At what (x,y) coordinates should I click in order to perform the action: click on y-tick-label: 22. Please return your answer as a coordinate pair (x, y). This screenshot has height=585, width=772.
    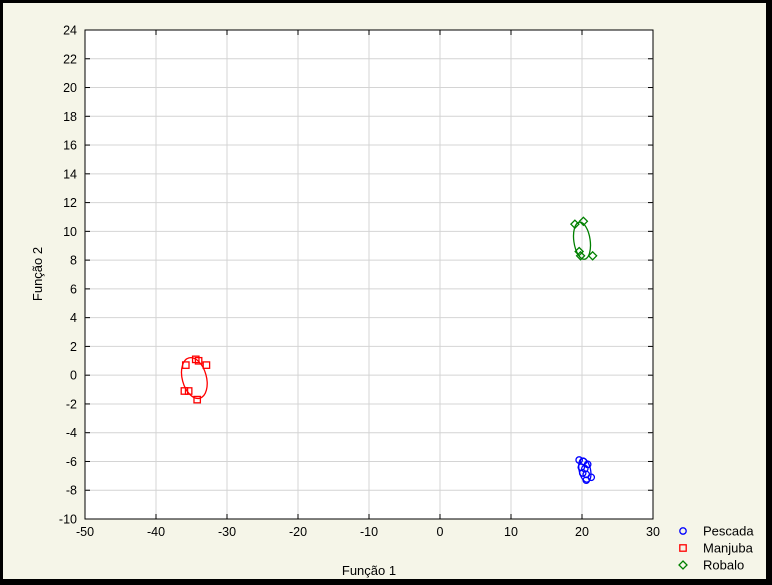
    Looking at the image, I should click on (70, 59).